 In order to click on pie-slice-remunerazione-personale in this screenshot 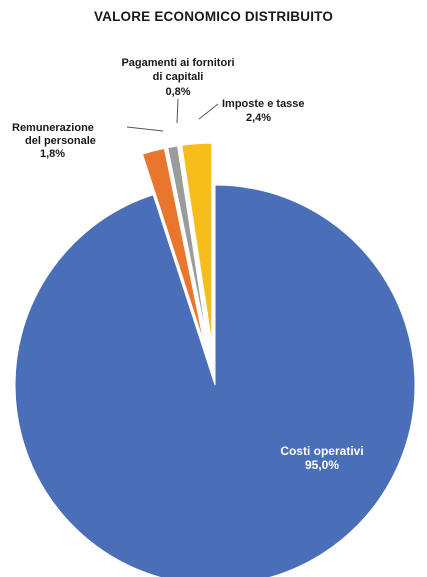, I will do `click(173, 246)`.